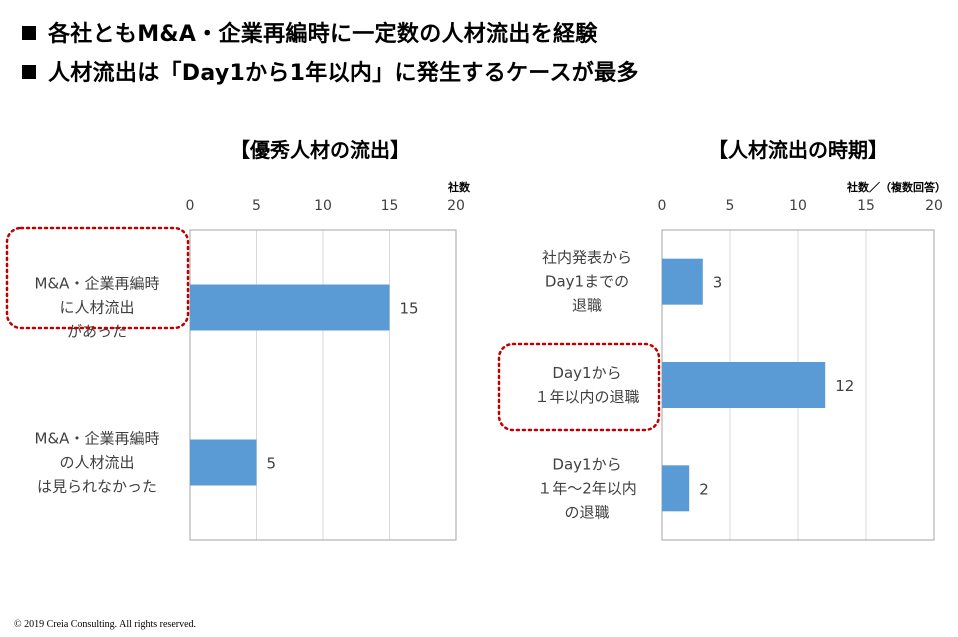 This screenshot has height=637, width=958. Describe the element at coordinates (586, 512) in the screenshot. I see `category-label-line: の退職` at that location.